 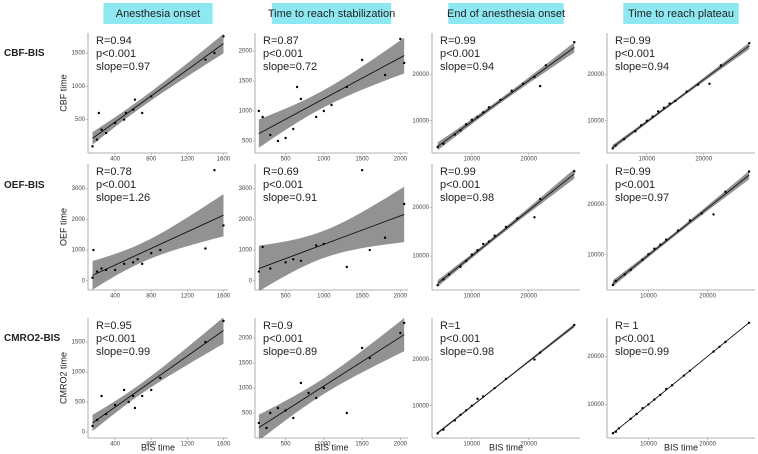 I want to click on stat-text: R=0.94, so click(x=114, y=41).